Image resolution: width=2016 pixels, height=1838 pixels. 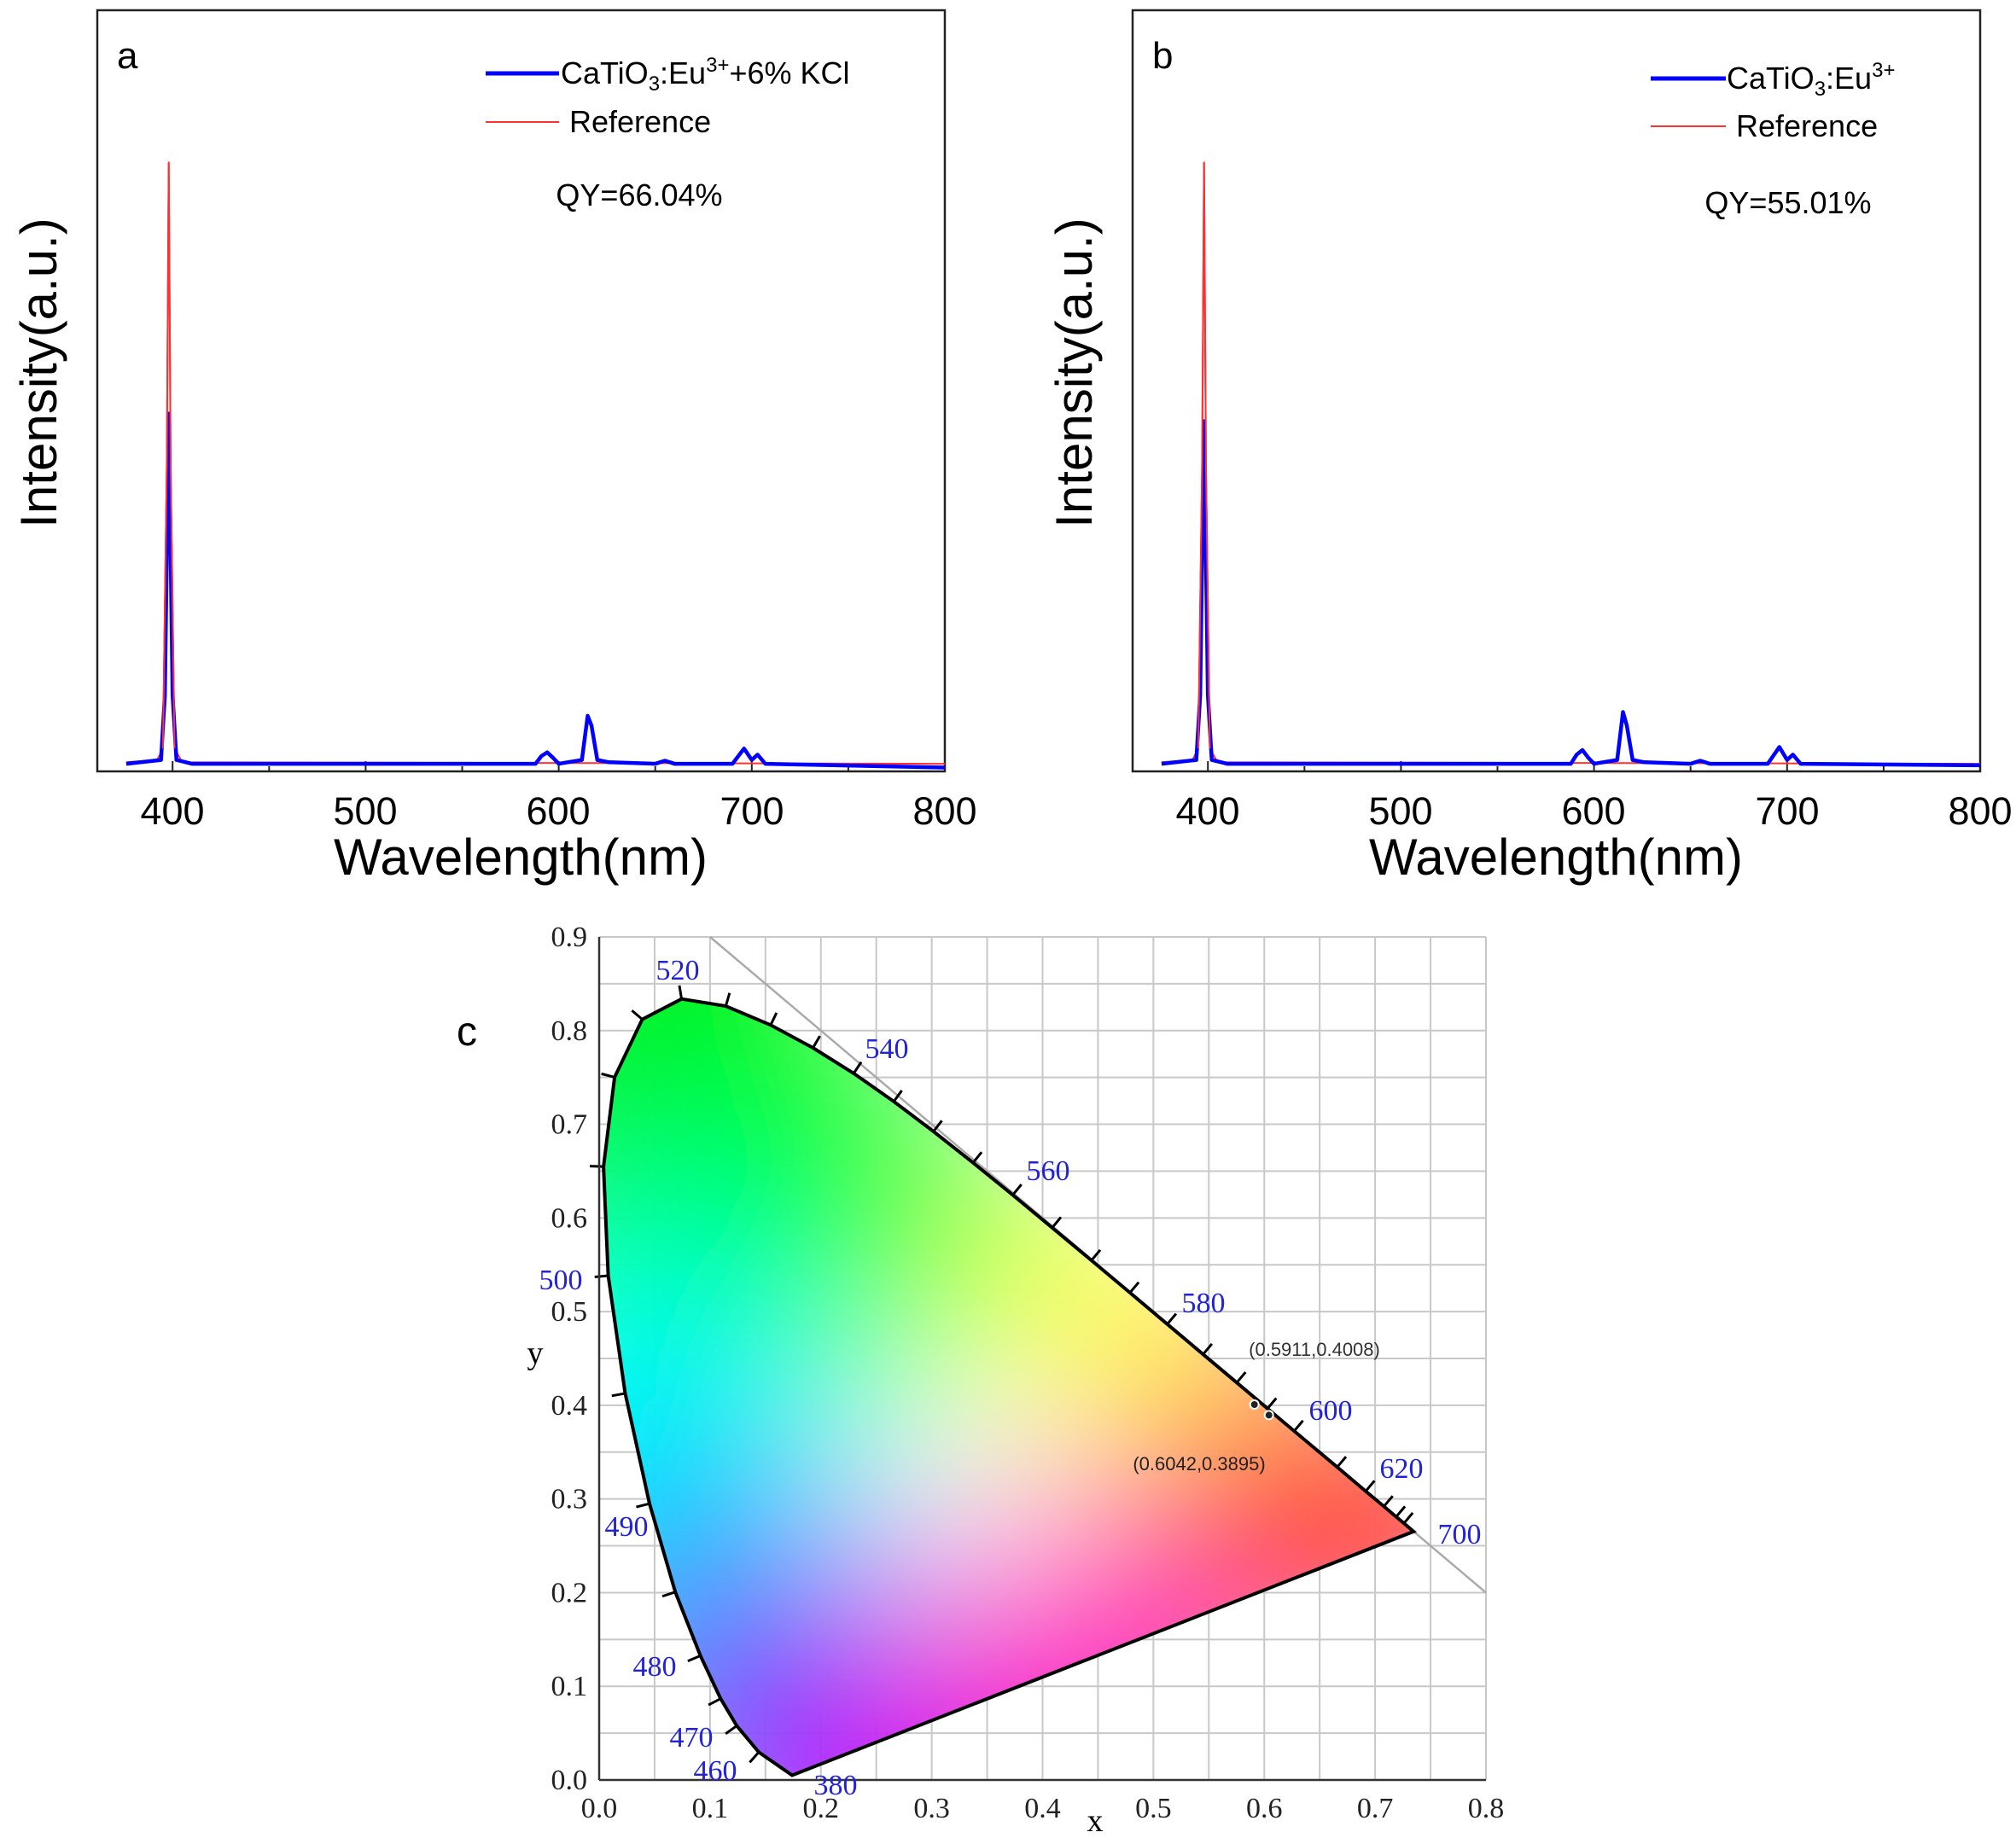 What do you see at coordinates (1095, 1821) in the screenshot?
I see `x-axis-title: x` at bounding box center [1095, 1821].